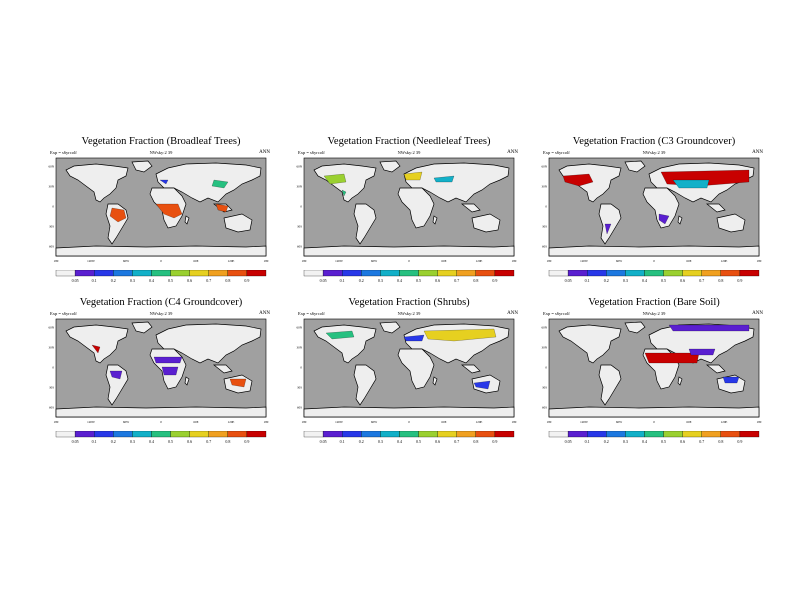 The height and width of the screenshot is (600, 800). I want to click on panel-title: Vegetation Fraction (Broadleaf Trees), so click(161, 141).